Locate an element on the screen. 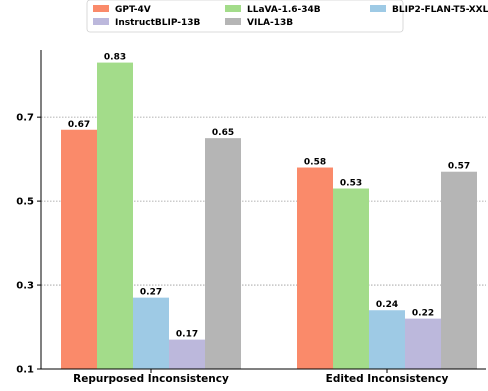  bar-value-label: 0.67 is located at coordinates (79, 125).